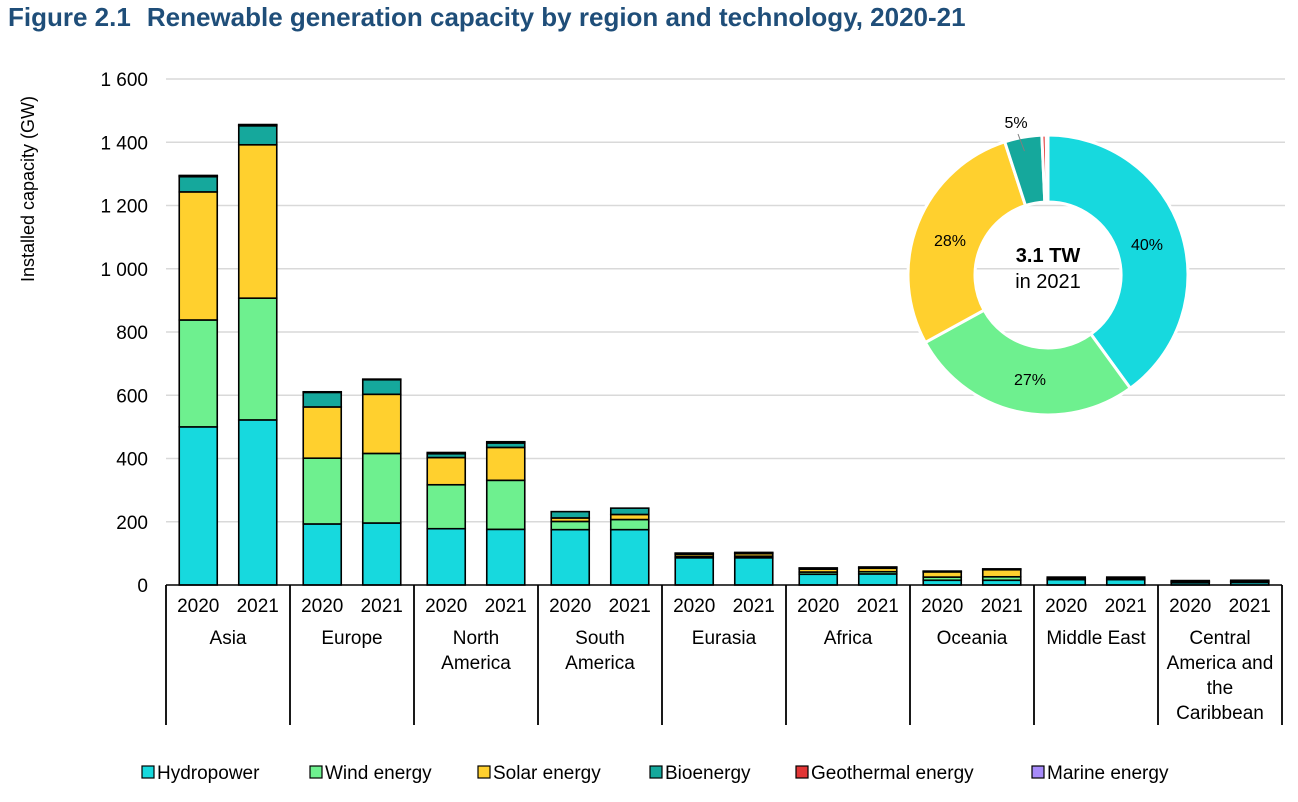  Describe the element at coordinates (124, 270) in the screenshot. I see `y-tick-label-1000: 1 000` at that location.